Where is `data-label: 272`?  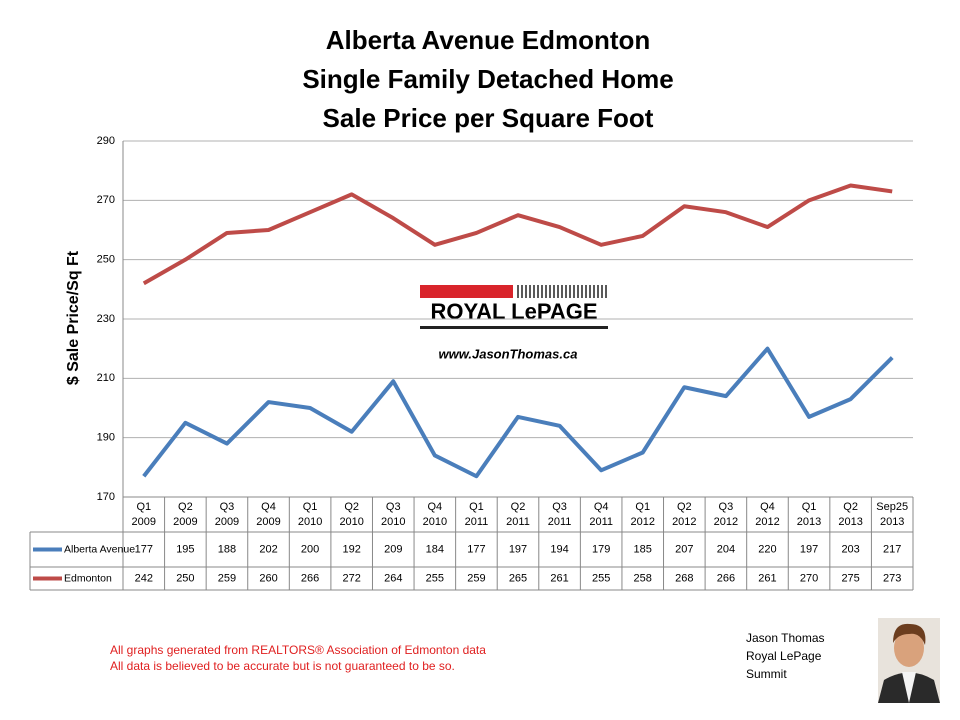 data-label: 272 is located at coordinates (352, 578).